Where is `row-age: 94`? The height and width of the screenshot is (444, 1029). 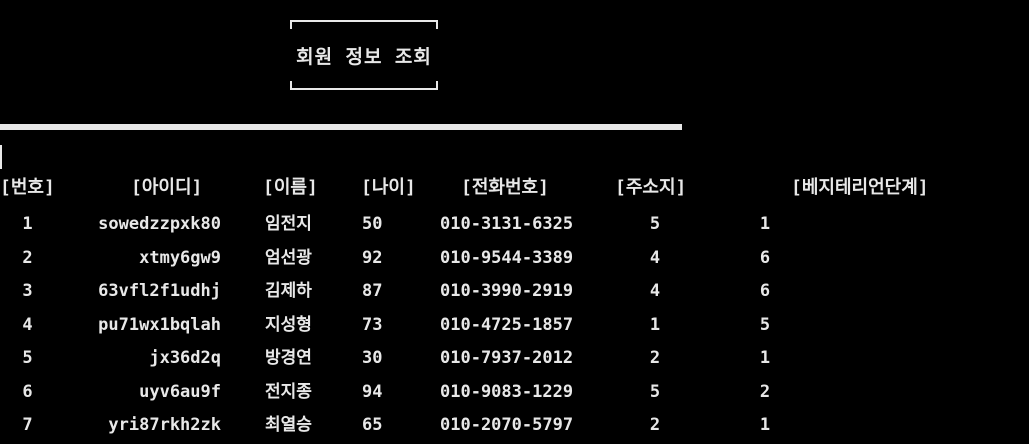
row-age: 94 is located at coordinates (372, 392).